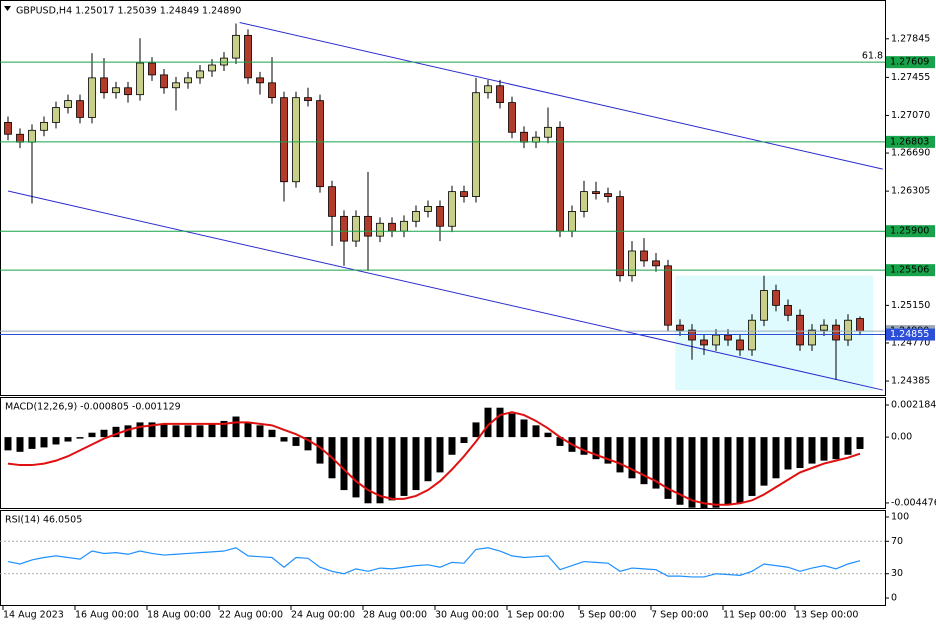 The width and height of the screenshot is (936, 624). Describe the element at coordinates (754, 615) in the screenshot. I see `x-tick-label: 11 Sep 00:00` at that location.